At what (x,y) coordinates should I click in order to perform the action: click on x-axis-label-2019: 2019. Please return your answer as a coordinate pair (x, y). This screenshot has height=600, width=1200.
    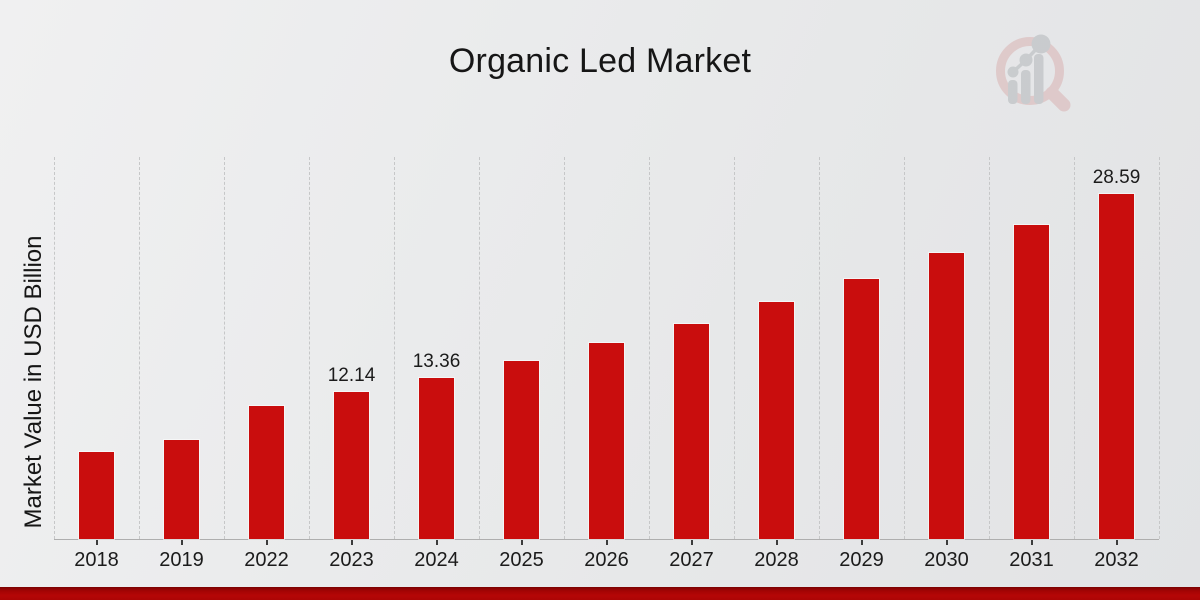
    Looking at the image, I should click on (181, 560).